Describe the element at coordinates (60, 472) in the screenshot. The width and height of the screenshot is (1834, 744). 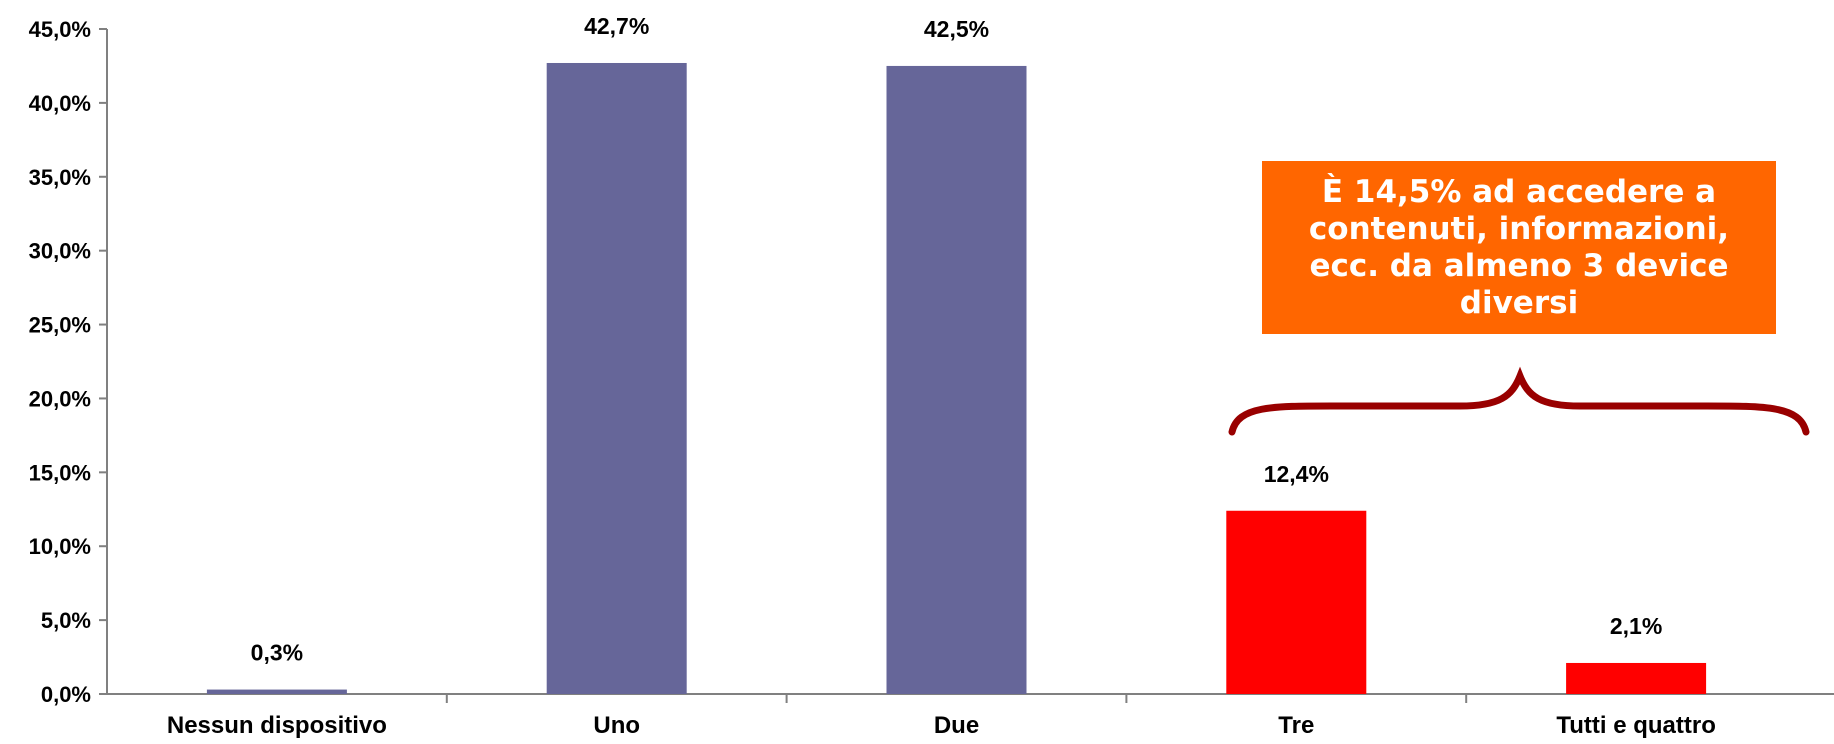
I see `y-tick-label: 15,0%` at that location.